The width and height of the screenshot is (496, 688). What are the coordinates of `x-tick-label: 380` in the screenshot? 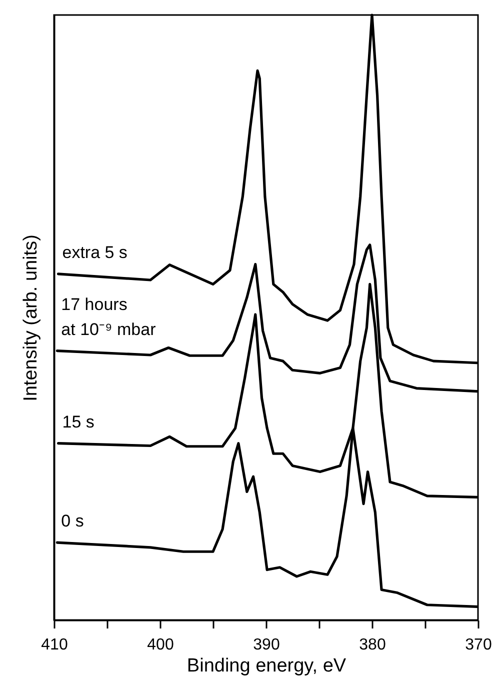 It's located at (372, 645).